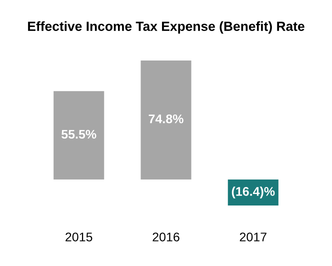  What do you see at coordinates (253, 192) in the screenshot?
I see `data-label: (16.4)%` at bounding box center [253, 192].